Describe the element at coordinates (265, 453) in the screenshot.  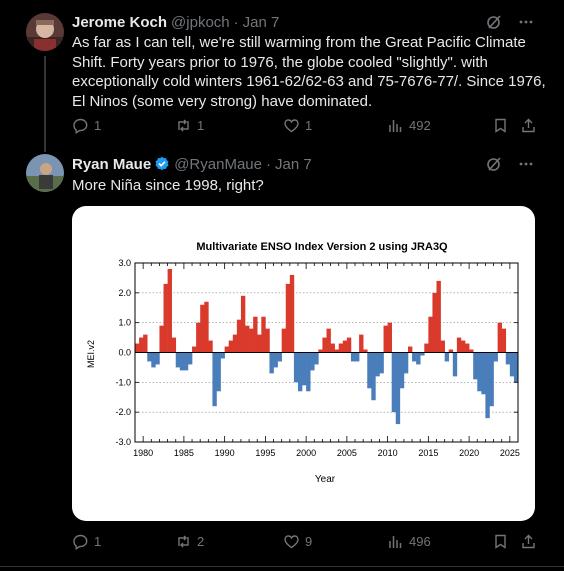
I see `x-tick-label: 1995` at that location.